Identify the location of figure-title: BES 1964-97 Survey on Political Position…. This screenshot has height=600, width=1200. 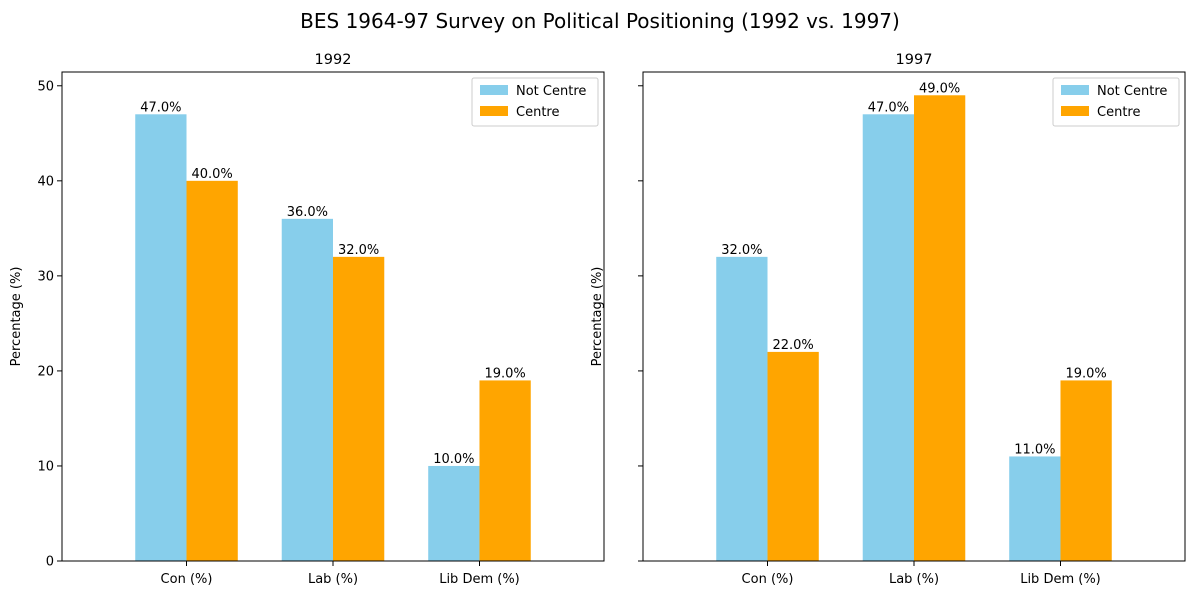
(600, 21).